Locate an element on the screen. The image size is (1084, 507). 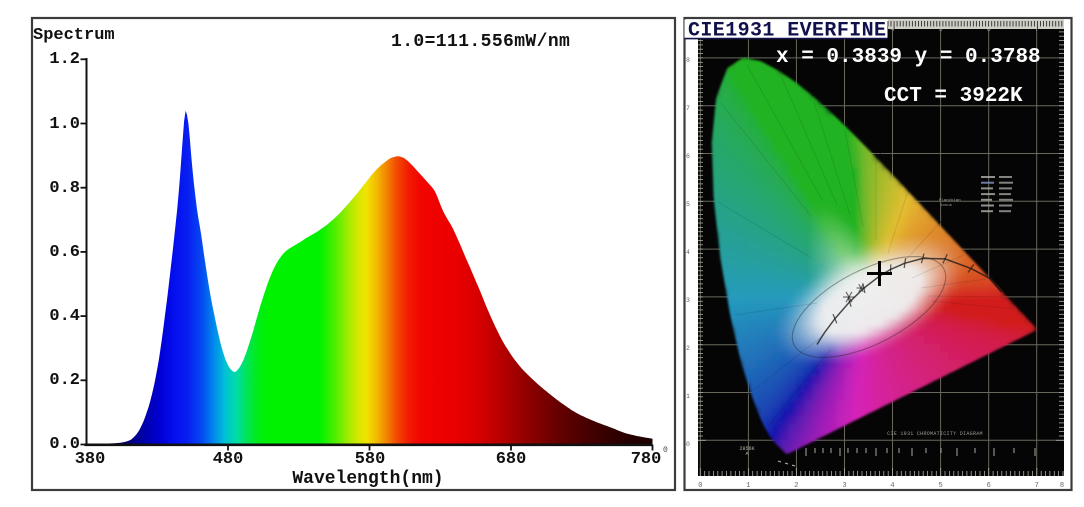
svg-text: 2856K is located at coordinates (746, 449).